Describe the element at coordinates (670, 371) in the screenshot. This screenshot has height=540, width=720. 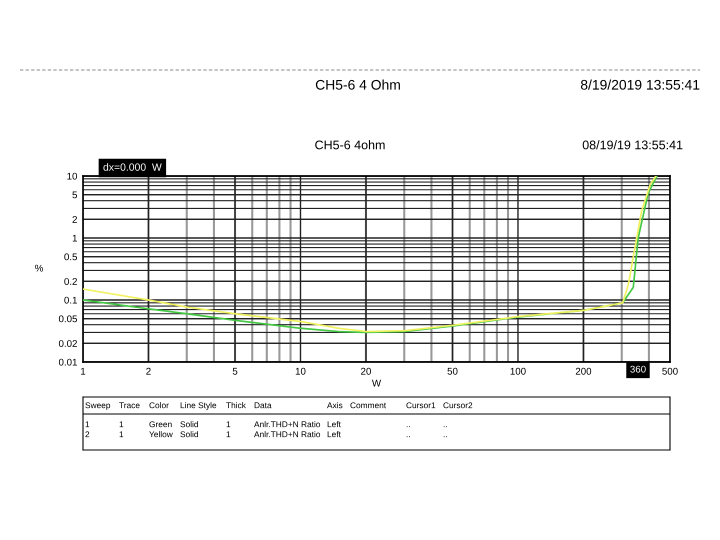
I see `x-tick-label: 500` at that location.